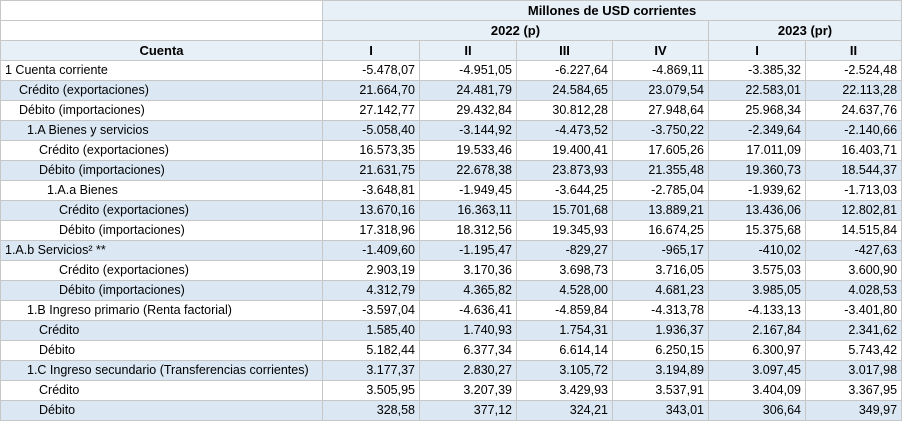  I want to click on value-cell: -4.951,05, so click(468, 70).